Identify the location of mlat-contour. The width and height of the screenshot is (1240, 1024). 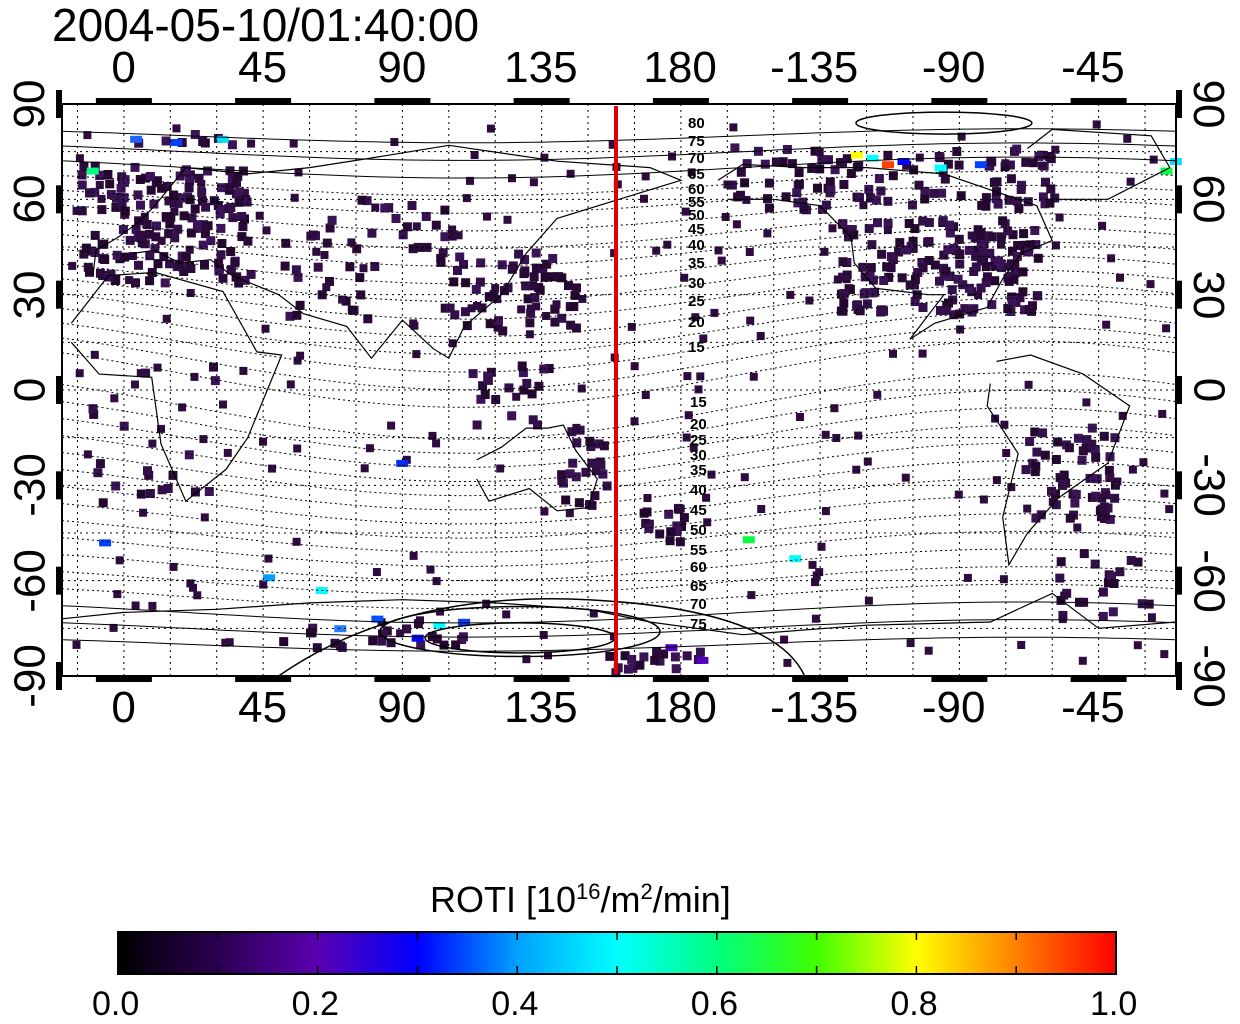
(619, 358).